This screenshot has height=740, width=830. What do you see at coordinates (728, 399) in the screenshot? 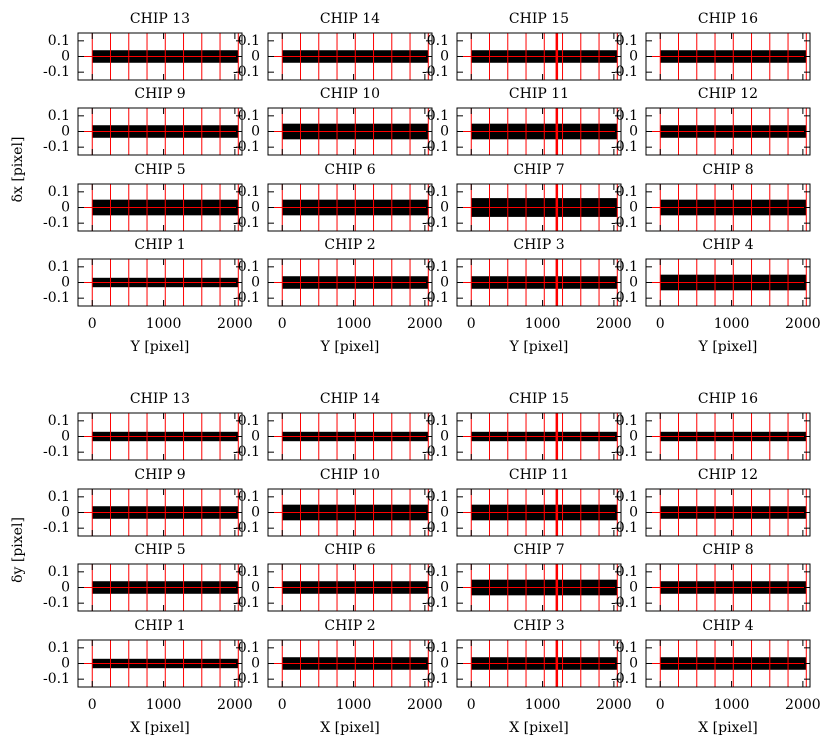
I see `panel-title: CHIP 16` at bounding box center [728, 399].